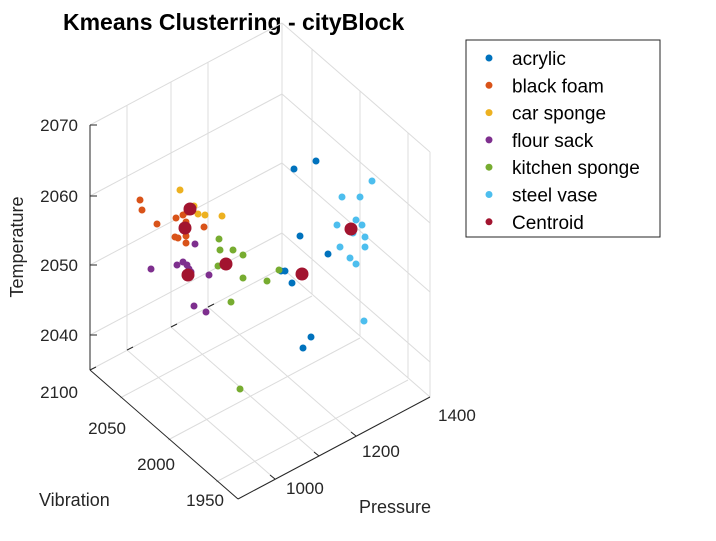  I want to click on legend-label: Centroid, so click(548, 223).